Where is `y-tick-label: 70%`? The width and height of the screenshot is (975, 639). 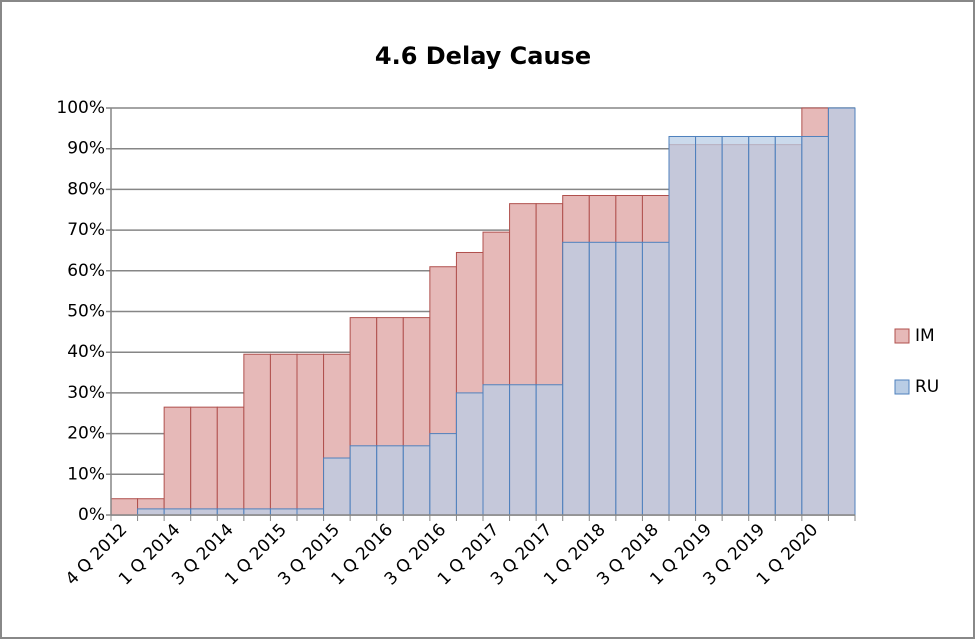
y-tick-label: 70% is located at coordinates (86, 230).